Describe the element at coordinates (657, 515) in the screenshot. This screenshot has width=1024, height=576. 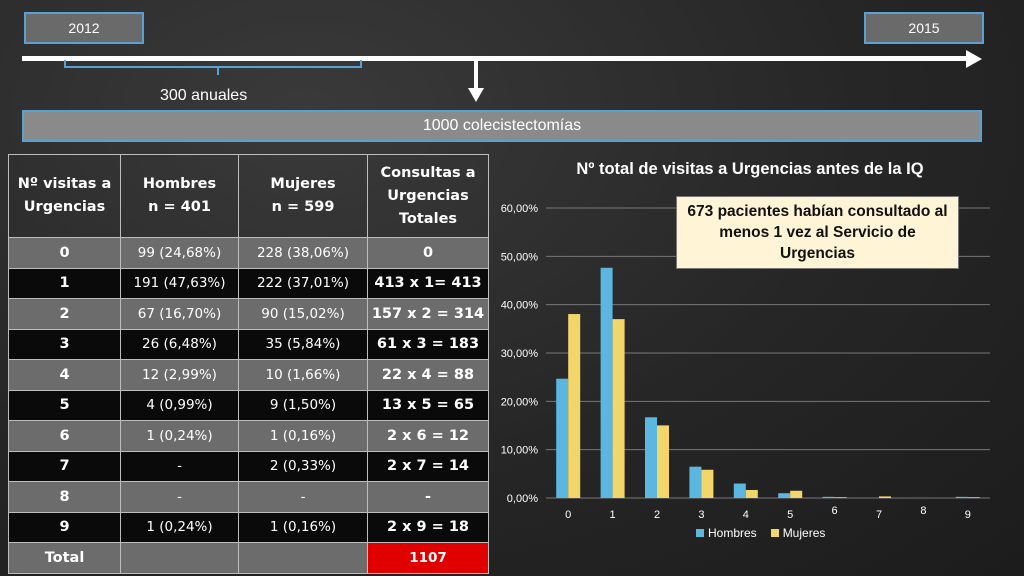
I see `x-tick-label: 2` at that location.